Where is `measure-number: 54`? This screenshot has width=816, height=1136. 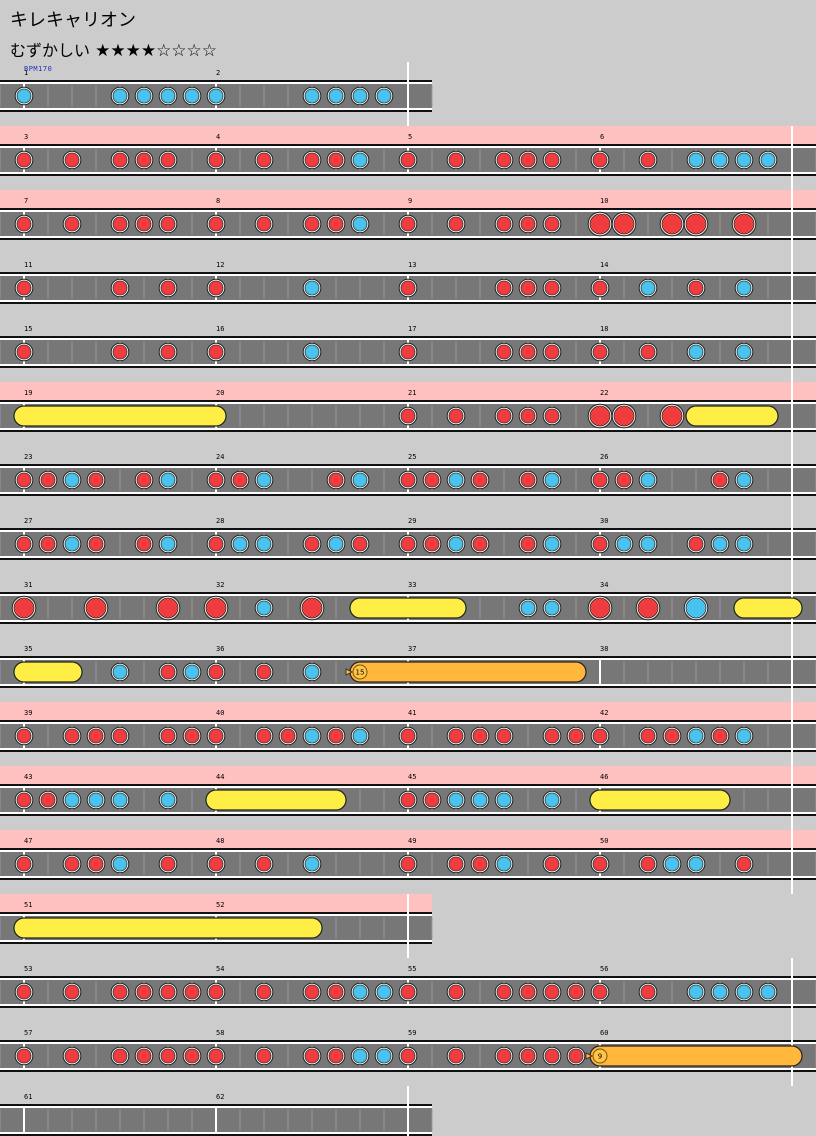 measure-number: 54 is located at coordinates (220, 969).